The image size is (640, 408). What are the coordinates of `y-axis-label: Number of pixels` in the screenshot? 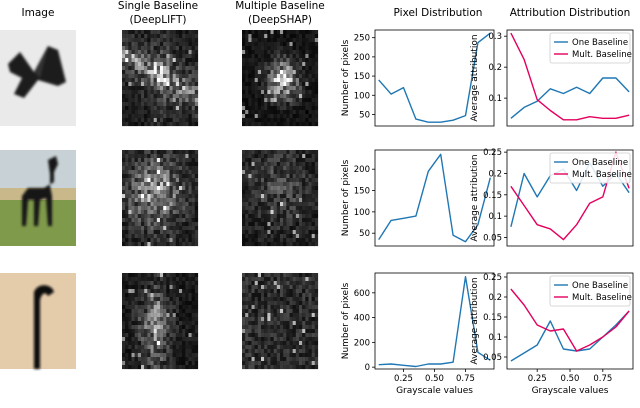 It's located at (346, 197).